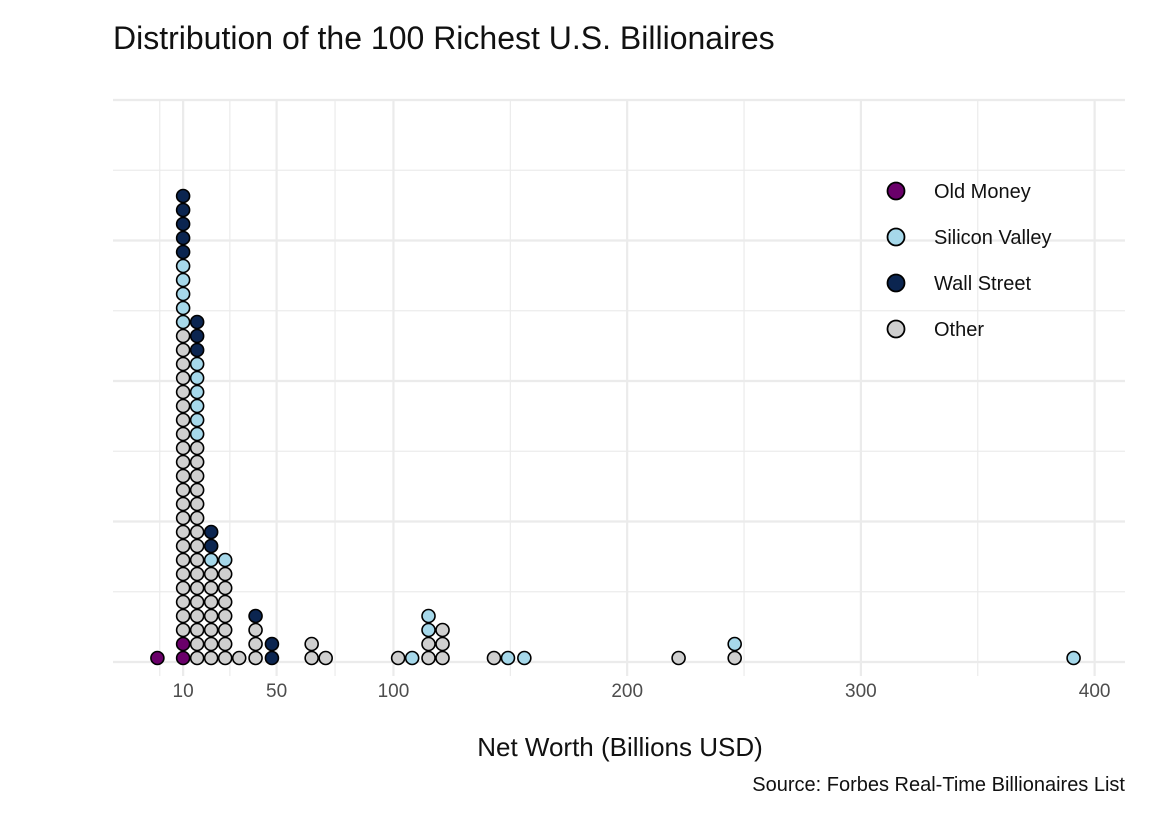 The height and width of the screenshot is (826, 1152). Describe the element at coordinates (983, 284) in the screenshot. I see `legend-label: Wall Street` at that location.